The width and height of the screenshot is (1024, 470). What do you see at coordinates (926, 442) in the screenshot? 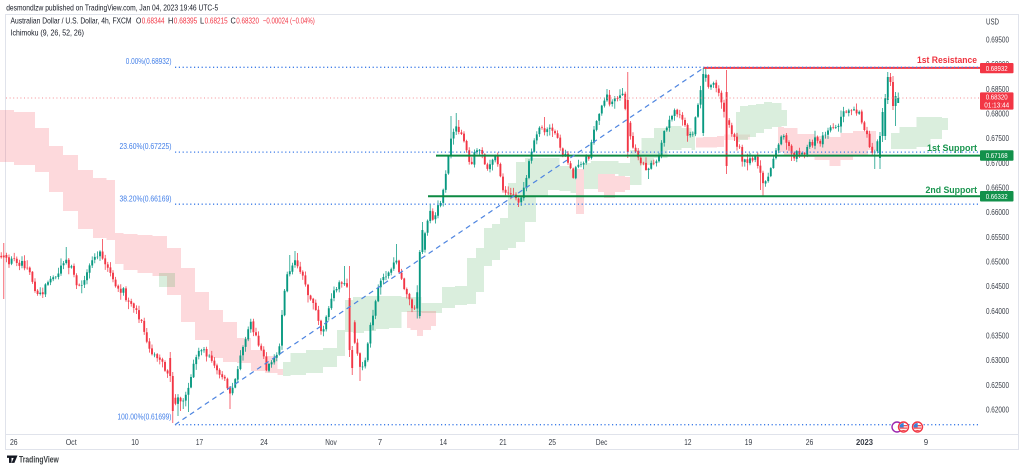
I see `svg-text: 9` at bounding box center [926, 442].